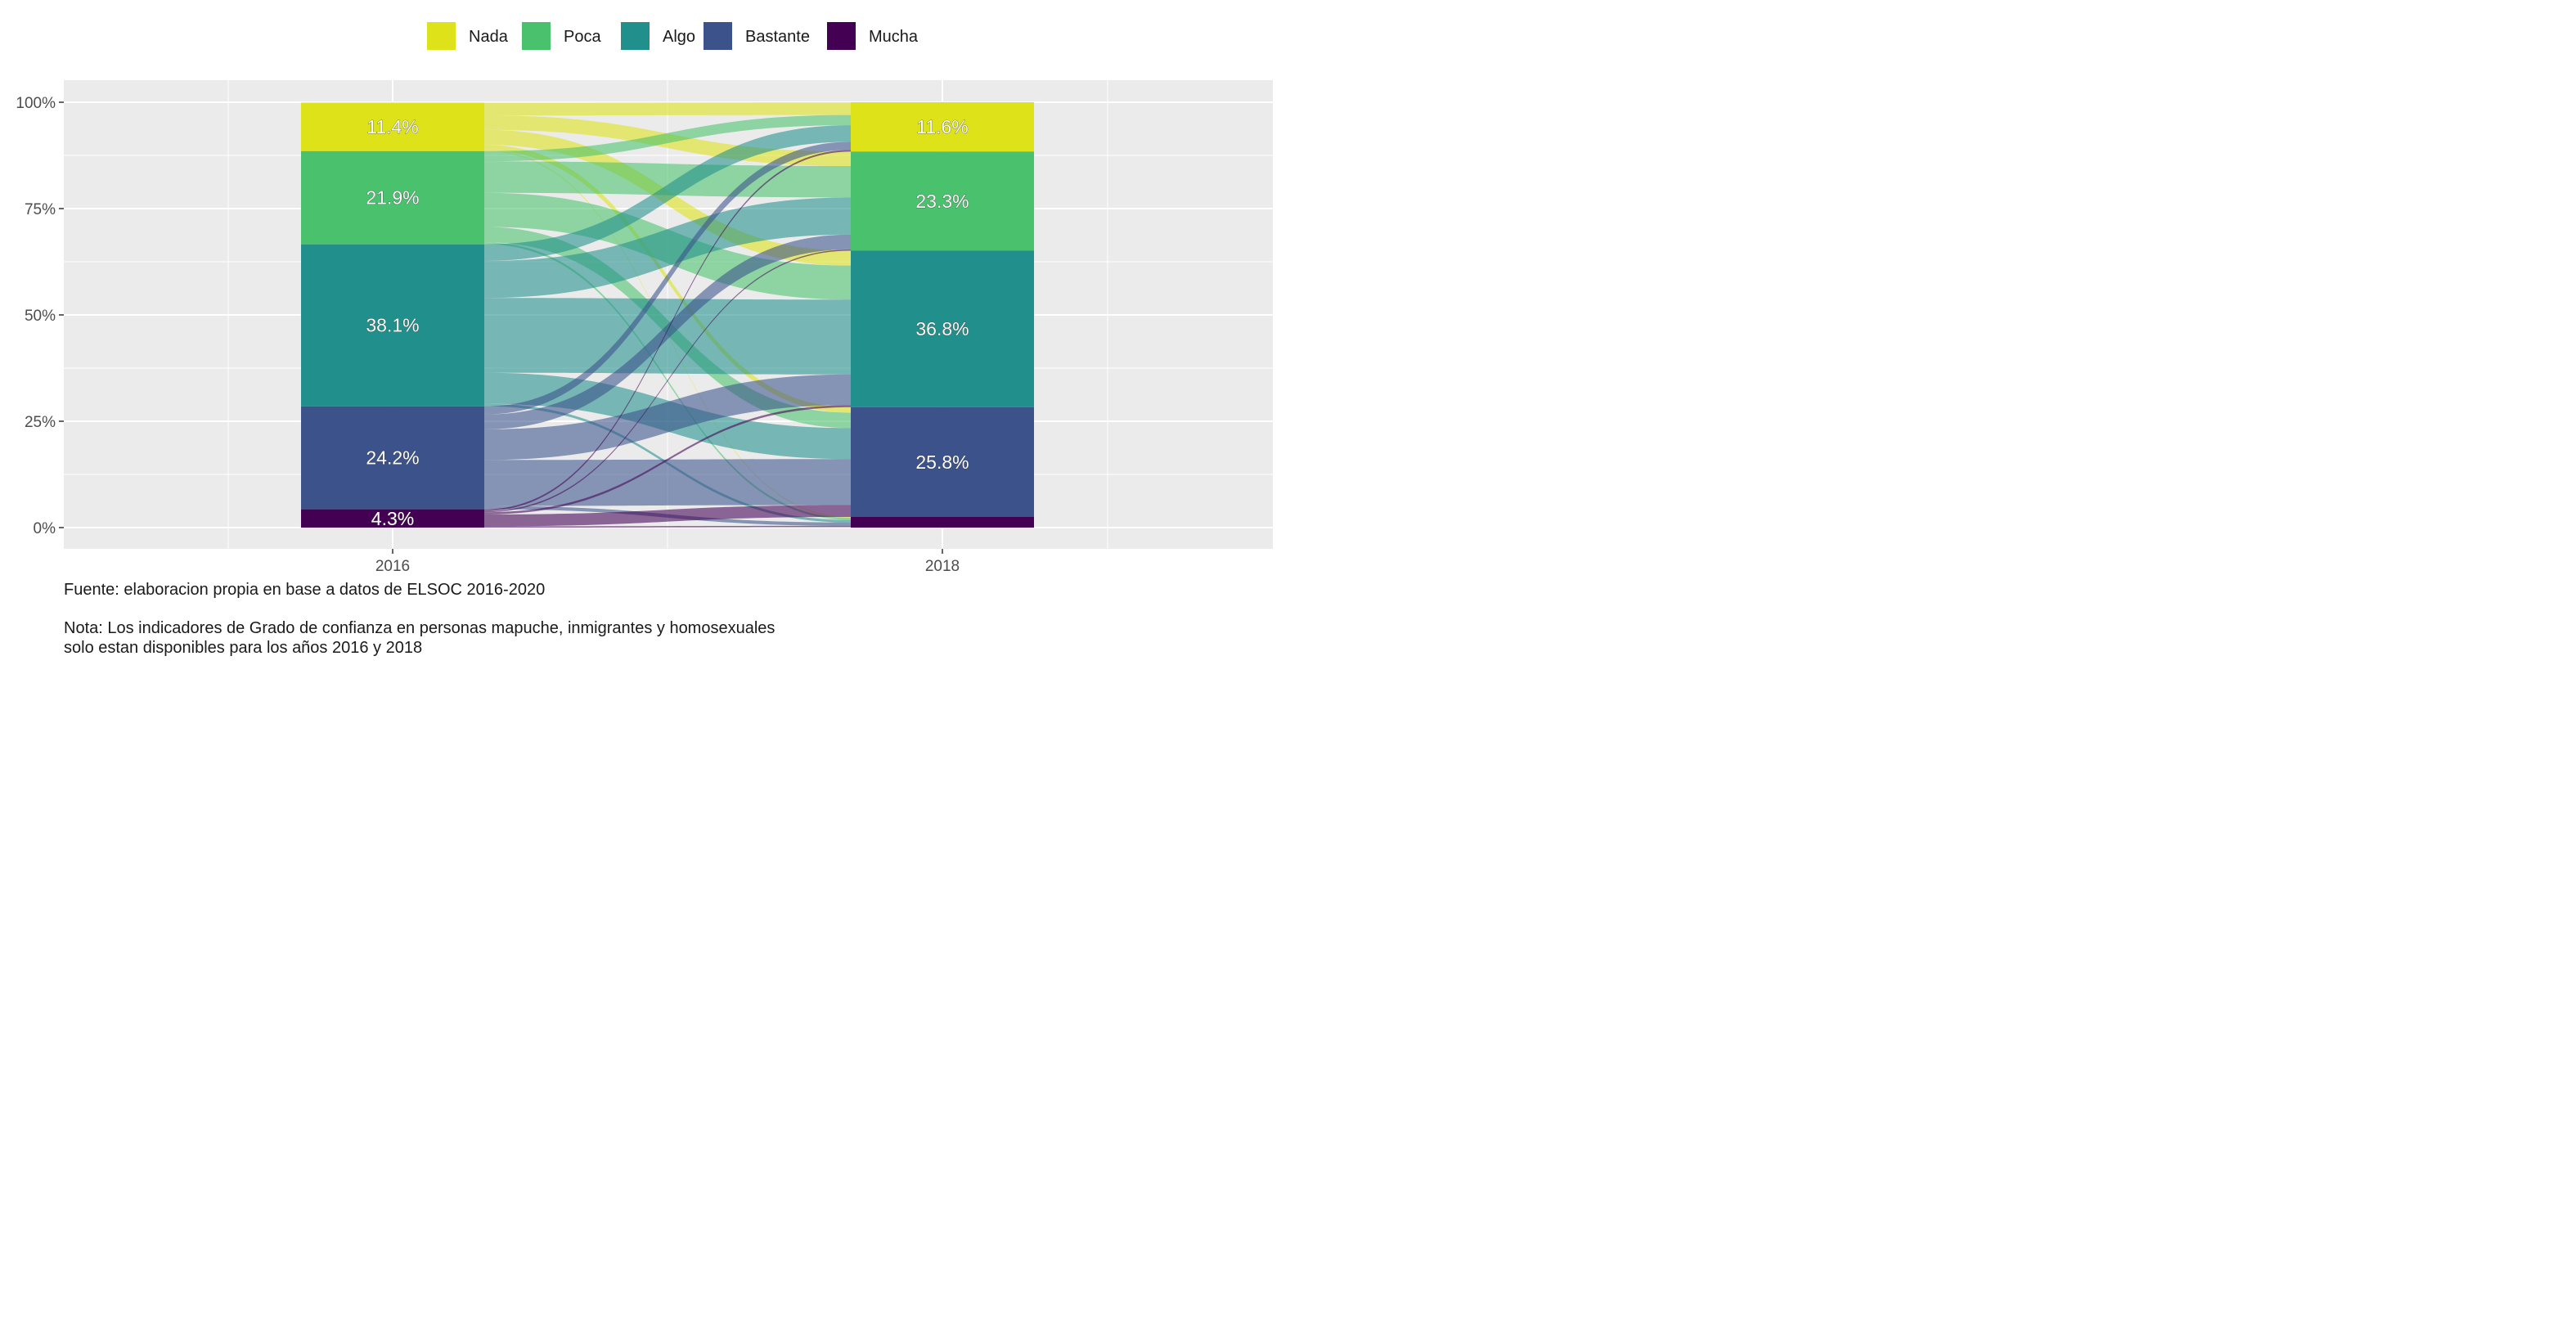 The image size is (2576, 1339). Describe the element at coordinates (392, 566) in the screenshot. I see `x-tick-label-2016: 2016` at that location.